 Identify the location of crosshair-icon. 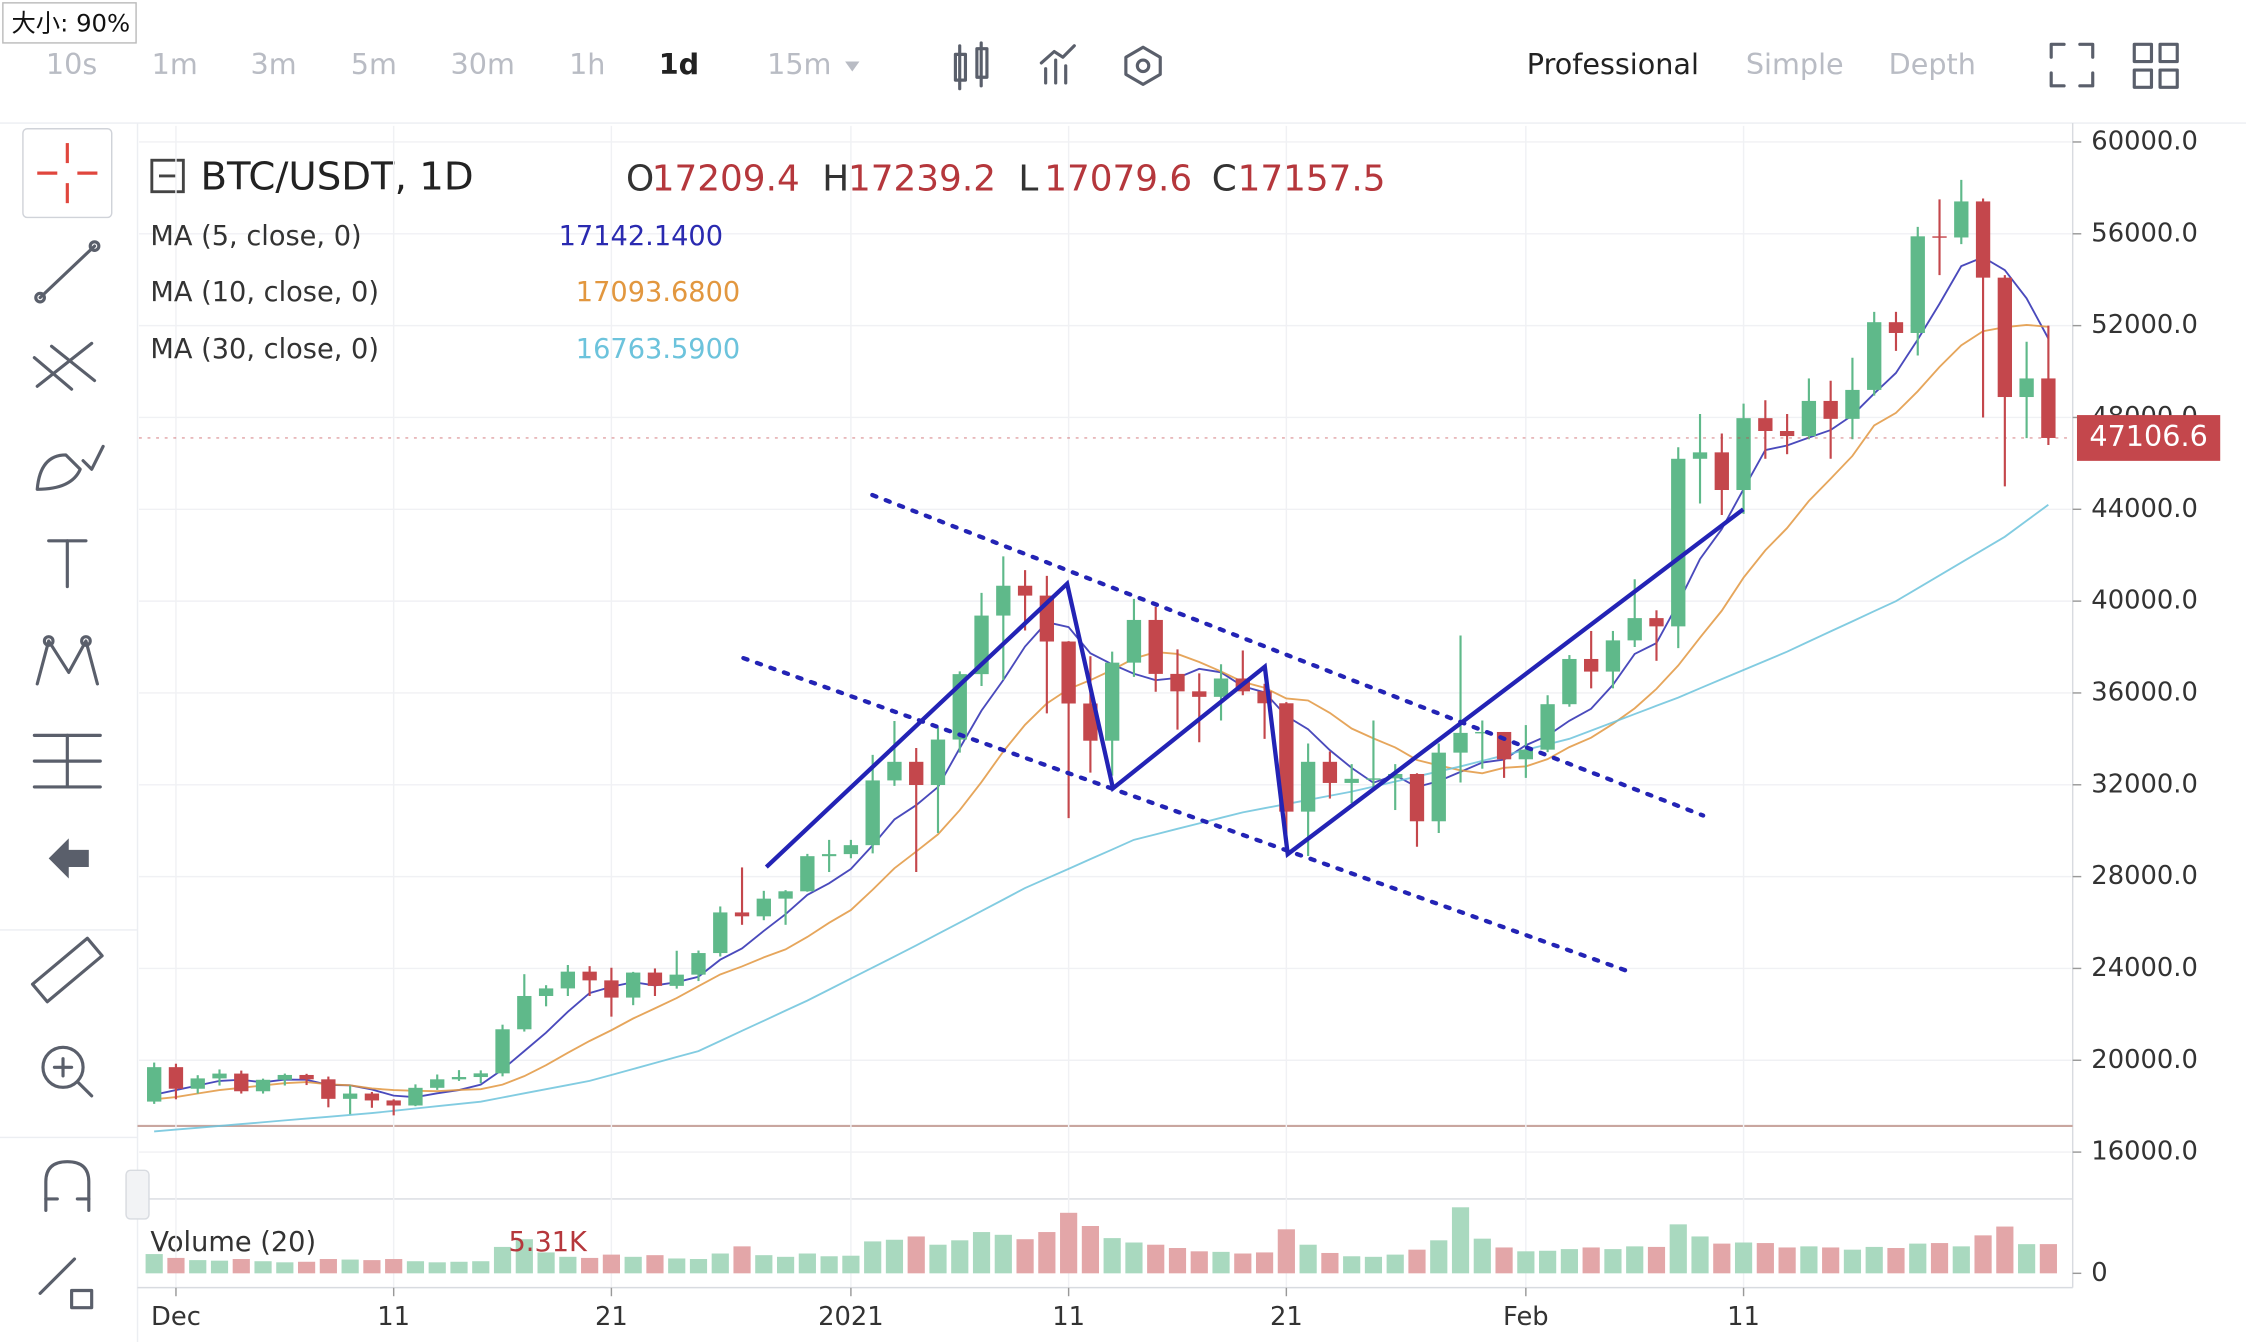
(67, 173).